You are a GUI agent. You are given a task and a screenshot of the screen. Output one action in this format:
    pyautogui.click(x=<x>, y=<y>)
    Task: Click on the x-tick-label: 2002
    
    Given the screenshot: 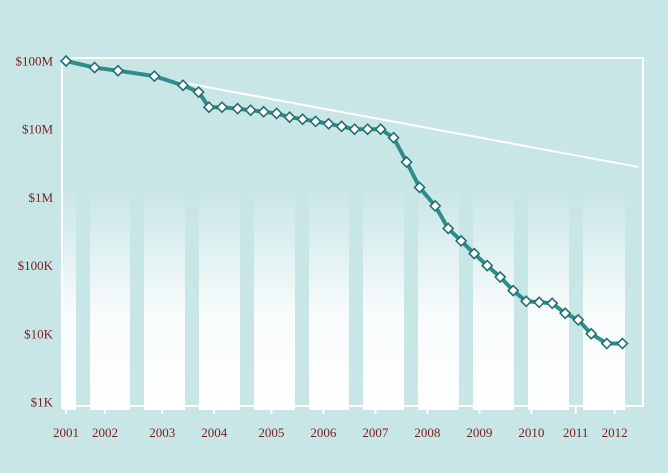 What is the action you would take?
    pyautogui.click(x=105, y=432)
    